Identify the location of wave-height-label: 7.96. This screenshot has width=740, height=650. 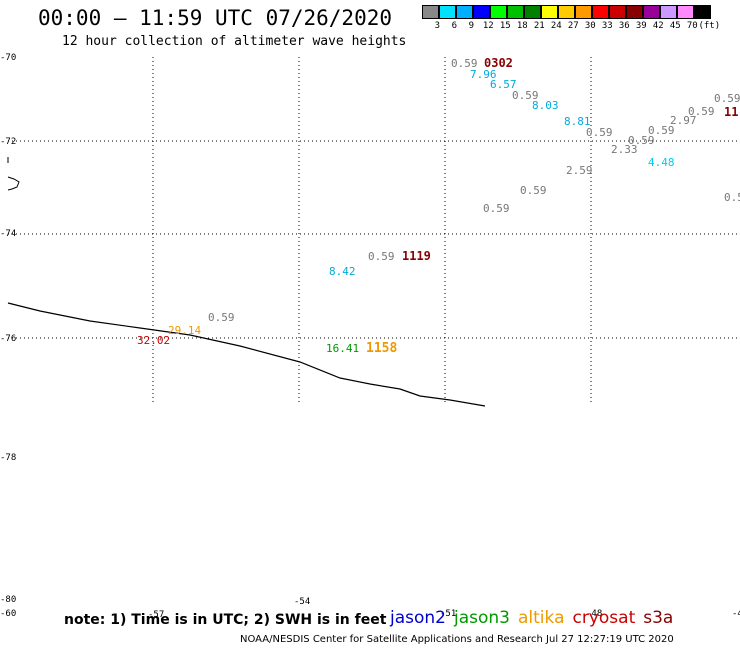
(483, 74).